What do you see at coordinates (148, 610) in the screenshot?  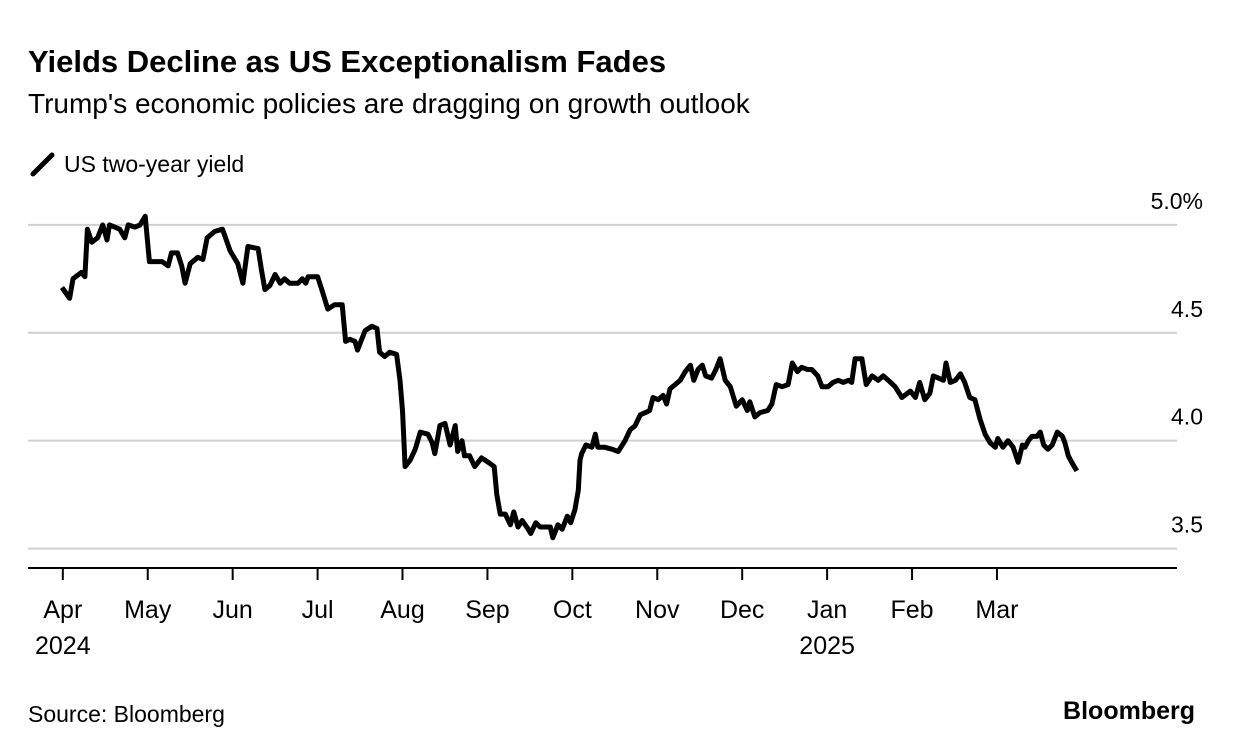 I see `x-tick-label: May` at bounding box center [148, 610].